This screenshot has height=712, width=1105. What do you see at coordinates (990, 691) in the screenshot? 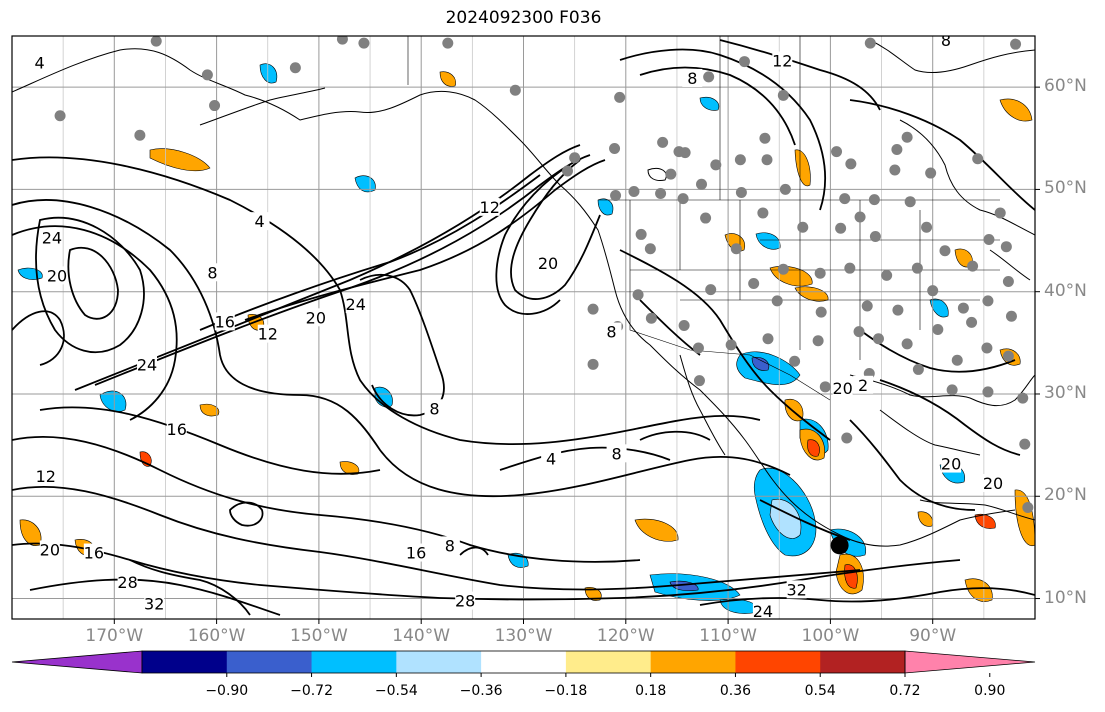
I see `colorbar-label: 0.90` at bounding box center [990, 691].